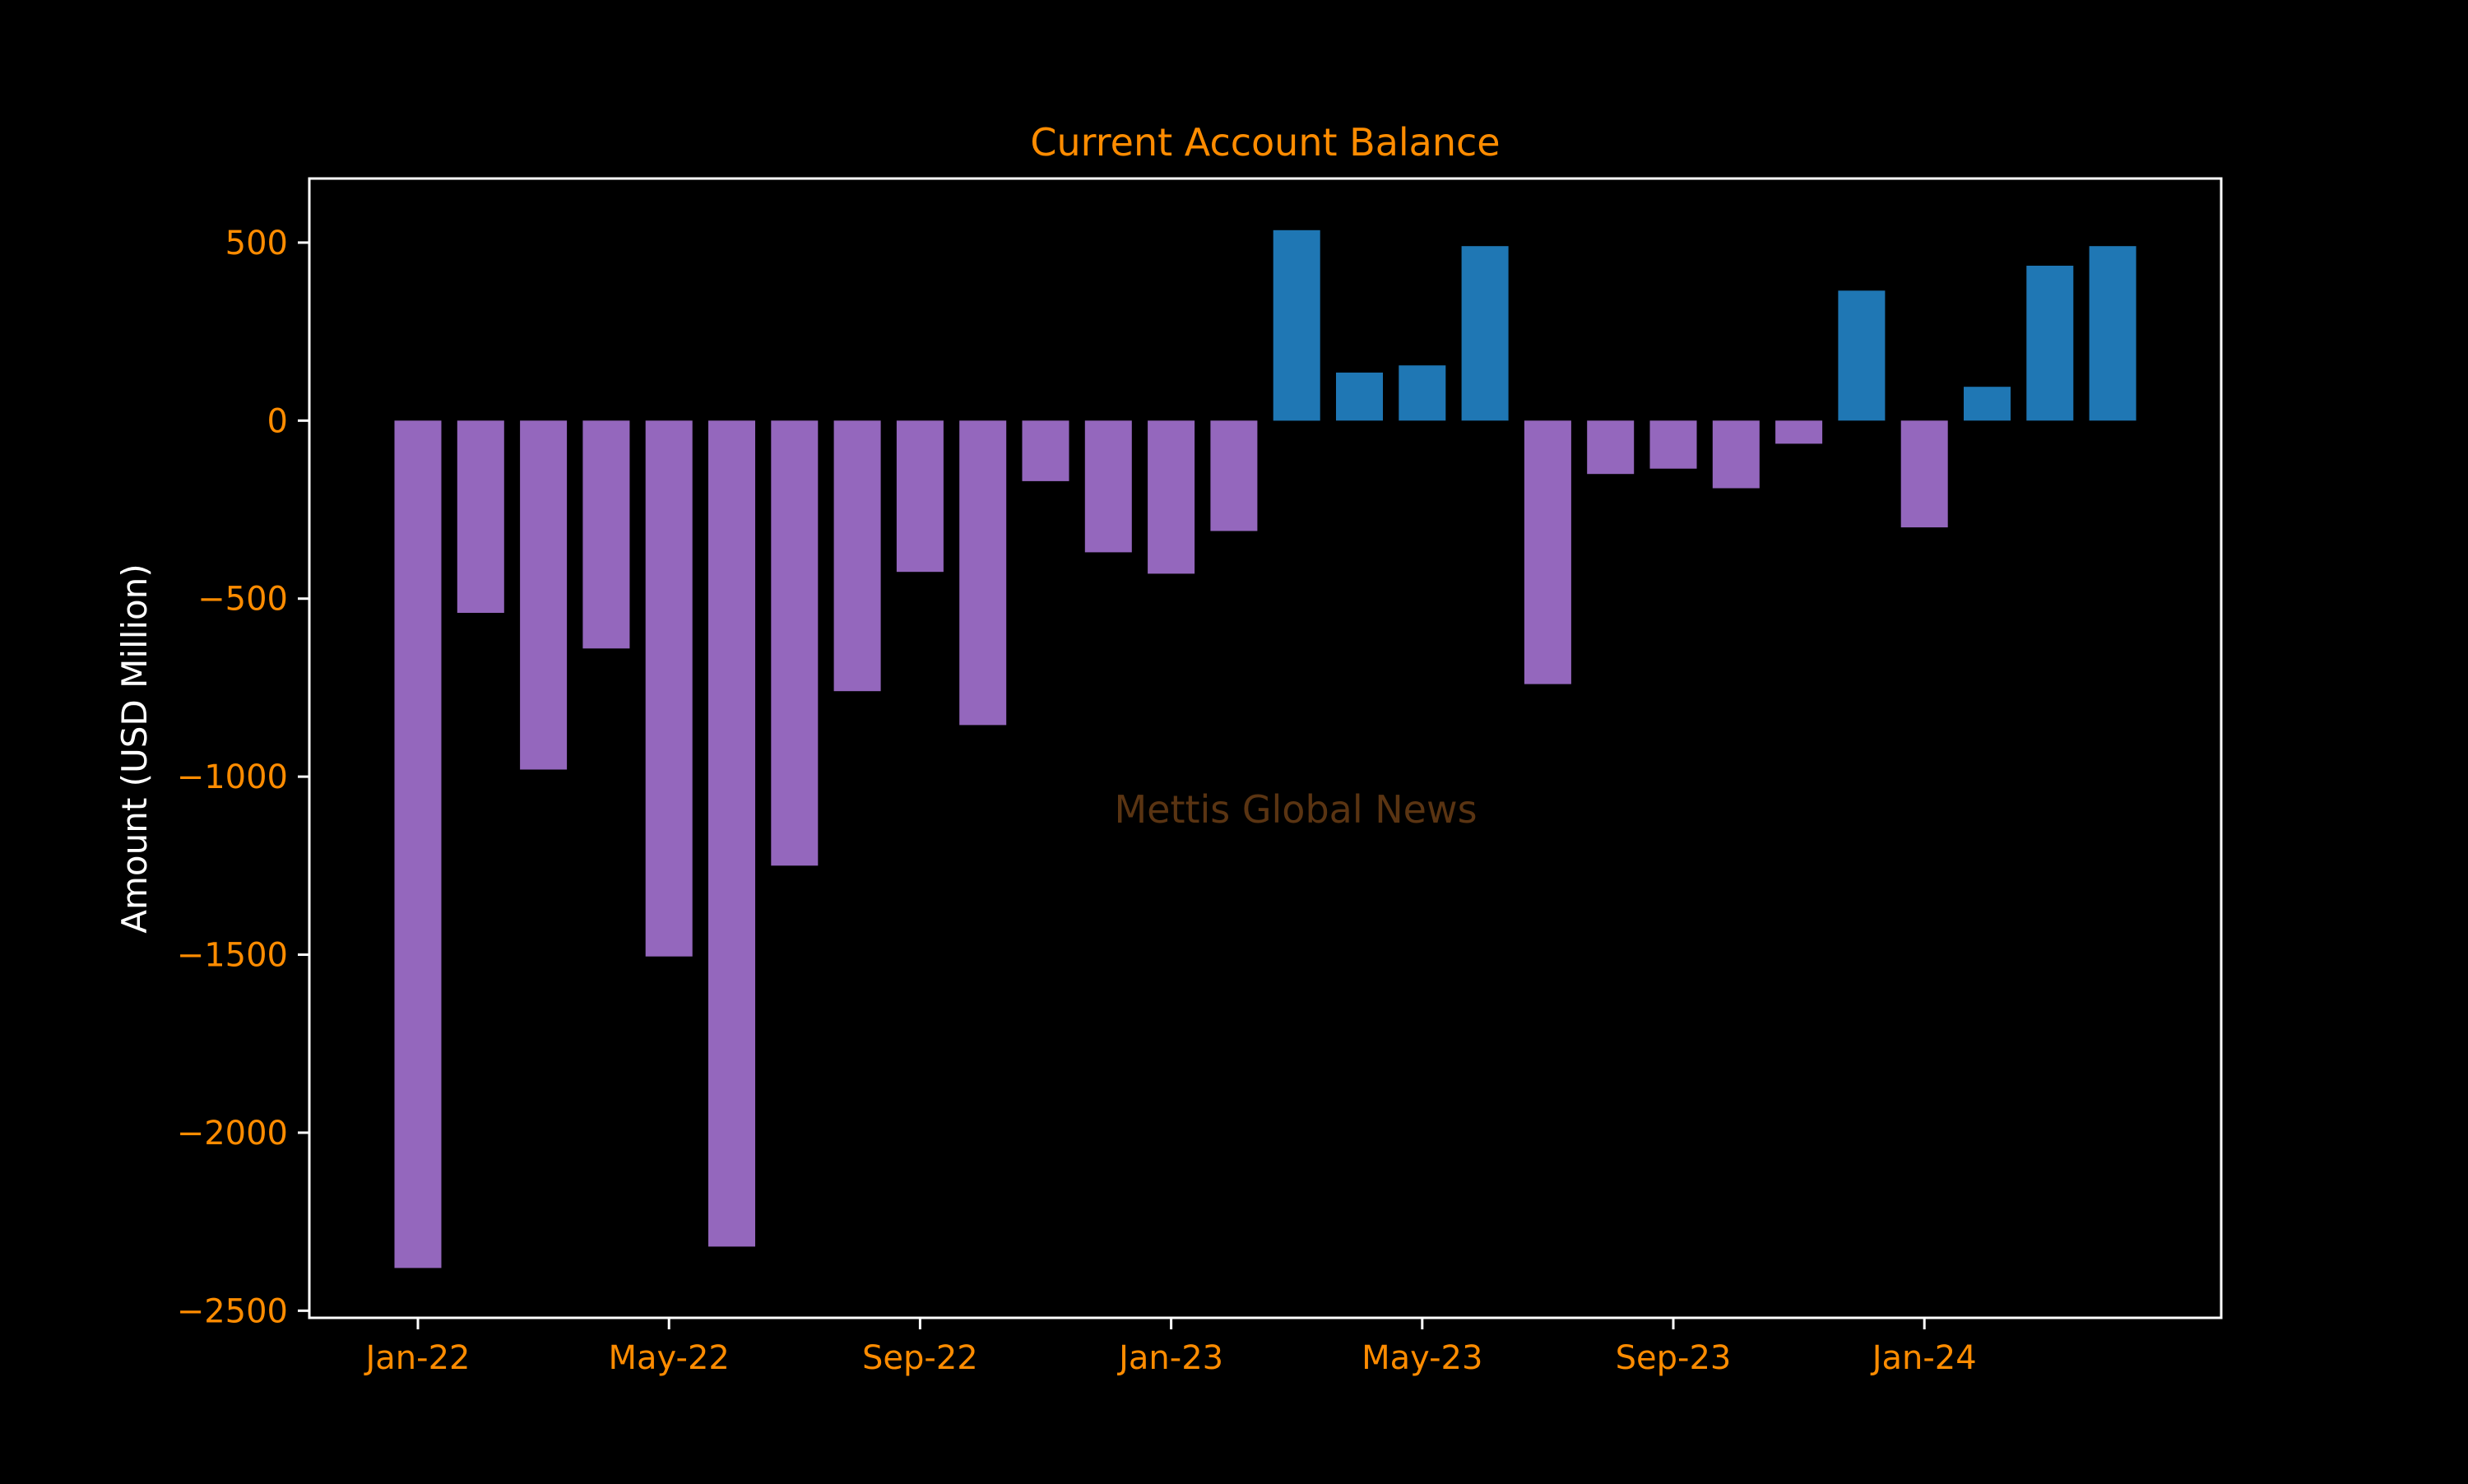 Image resolution: width=2468 pixels, height=1484 pixels. I want to click on y-tick-label: 500, so click(256, 243).